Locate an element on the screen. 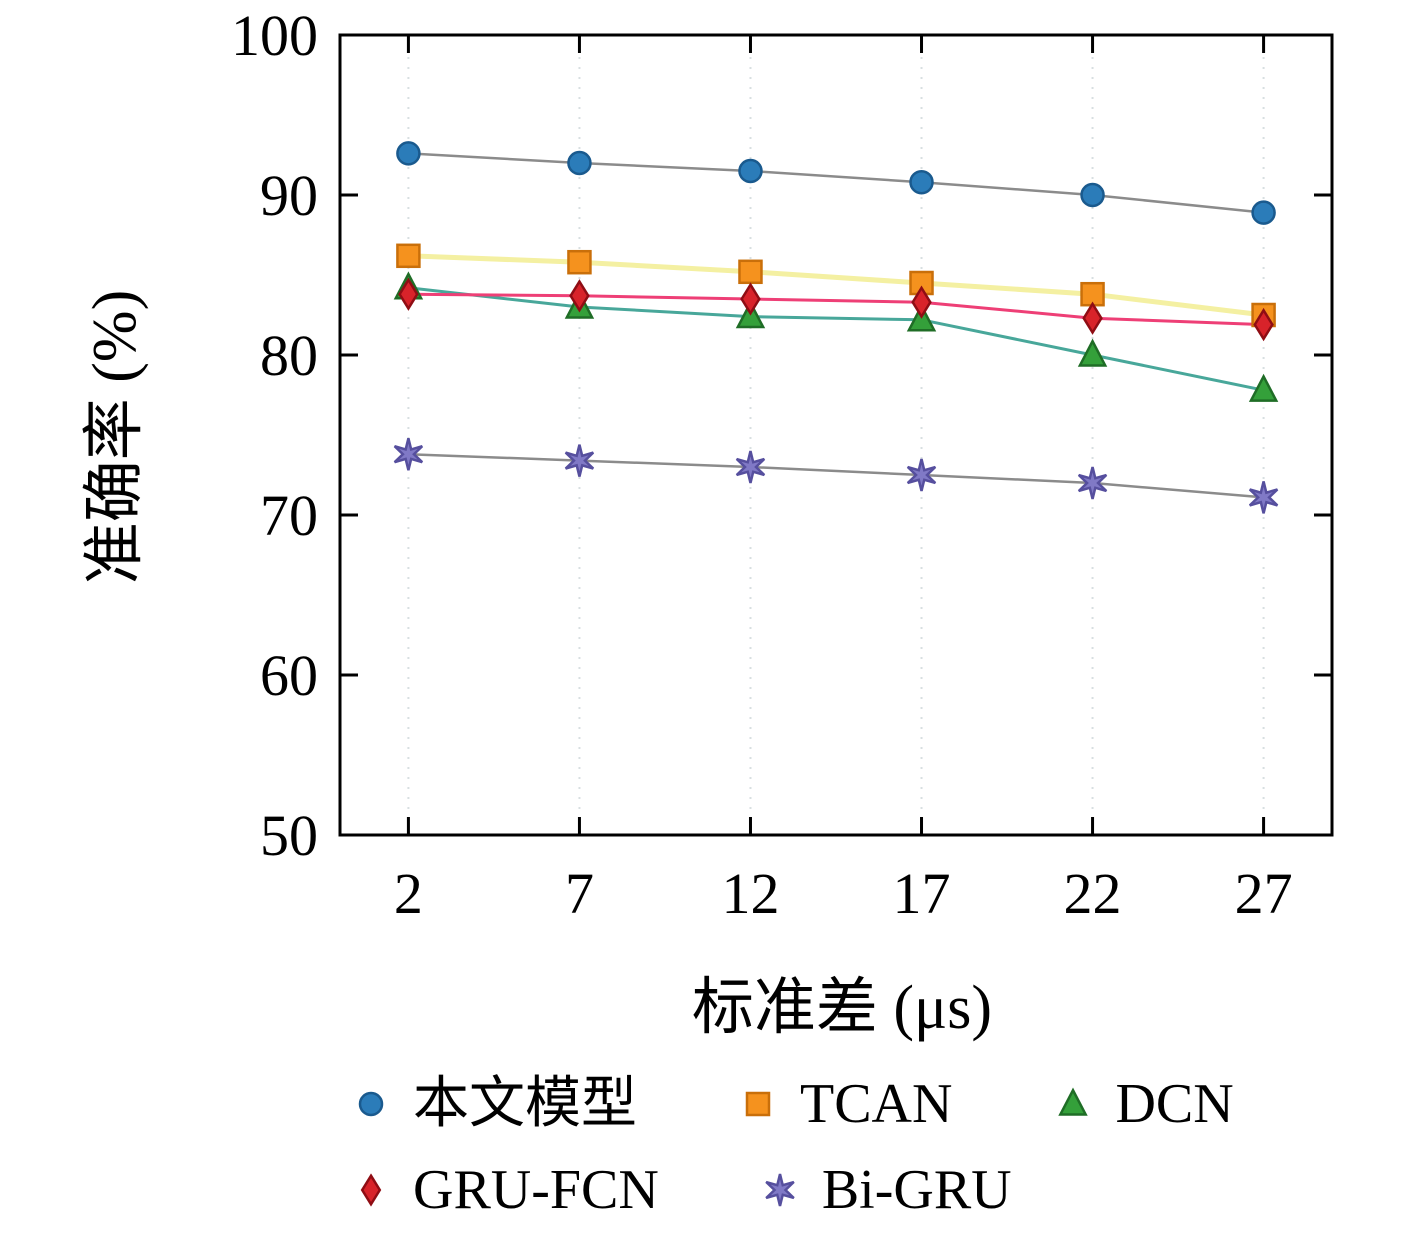 The height and width of the screenshot is (1250, 1417). star-legend-marker-icon is located at coordinates (780, 1190).